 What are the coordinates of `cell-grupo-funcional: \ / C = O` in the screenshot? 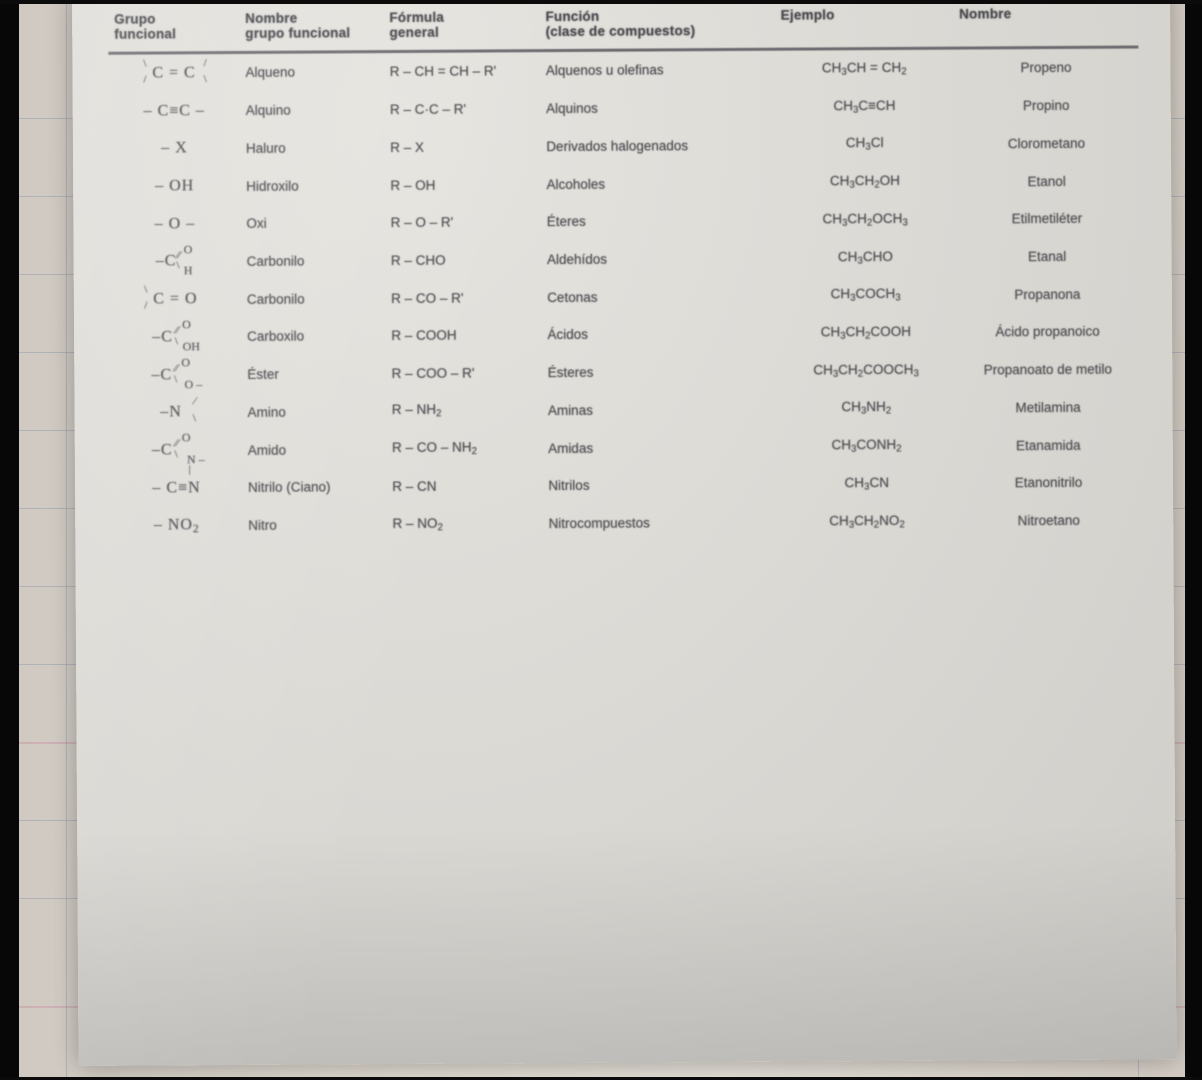 It's located at (171, 297).